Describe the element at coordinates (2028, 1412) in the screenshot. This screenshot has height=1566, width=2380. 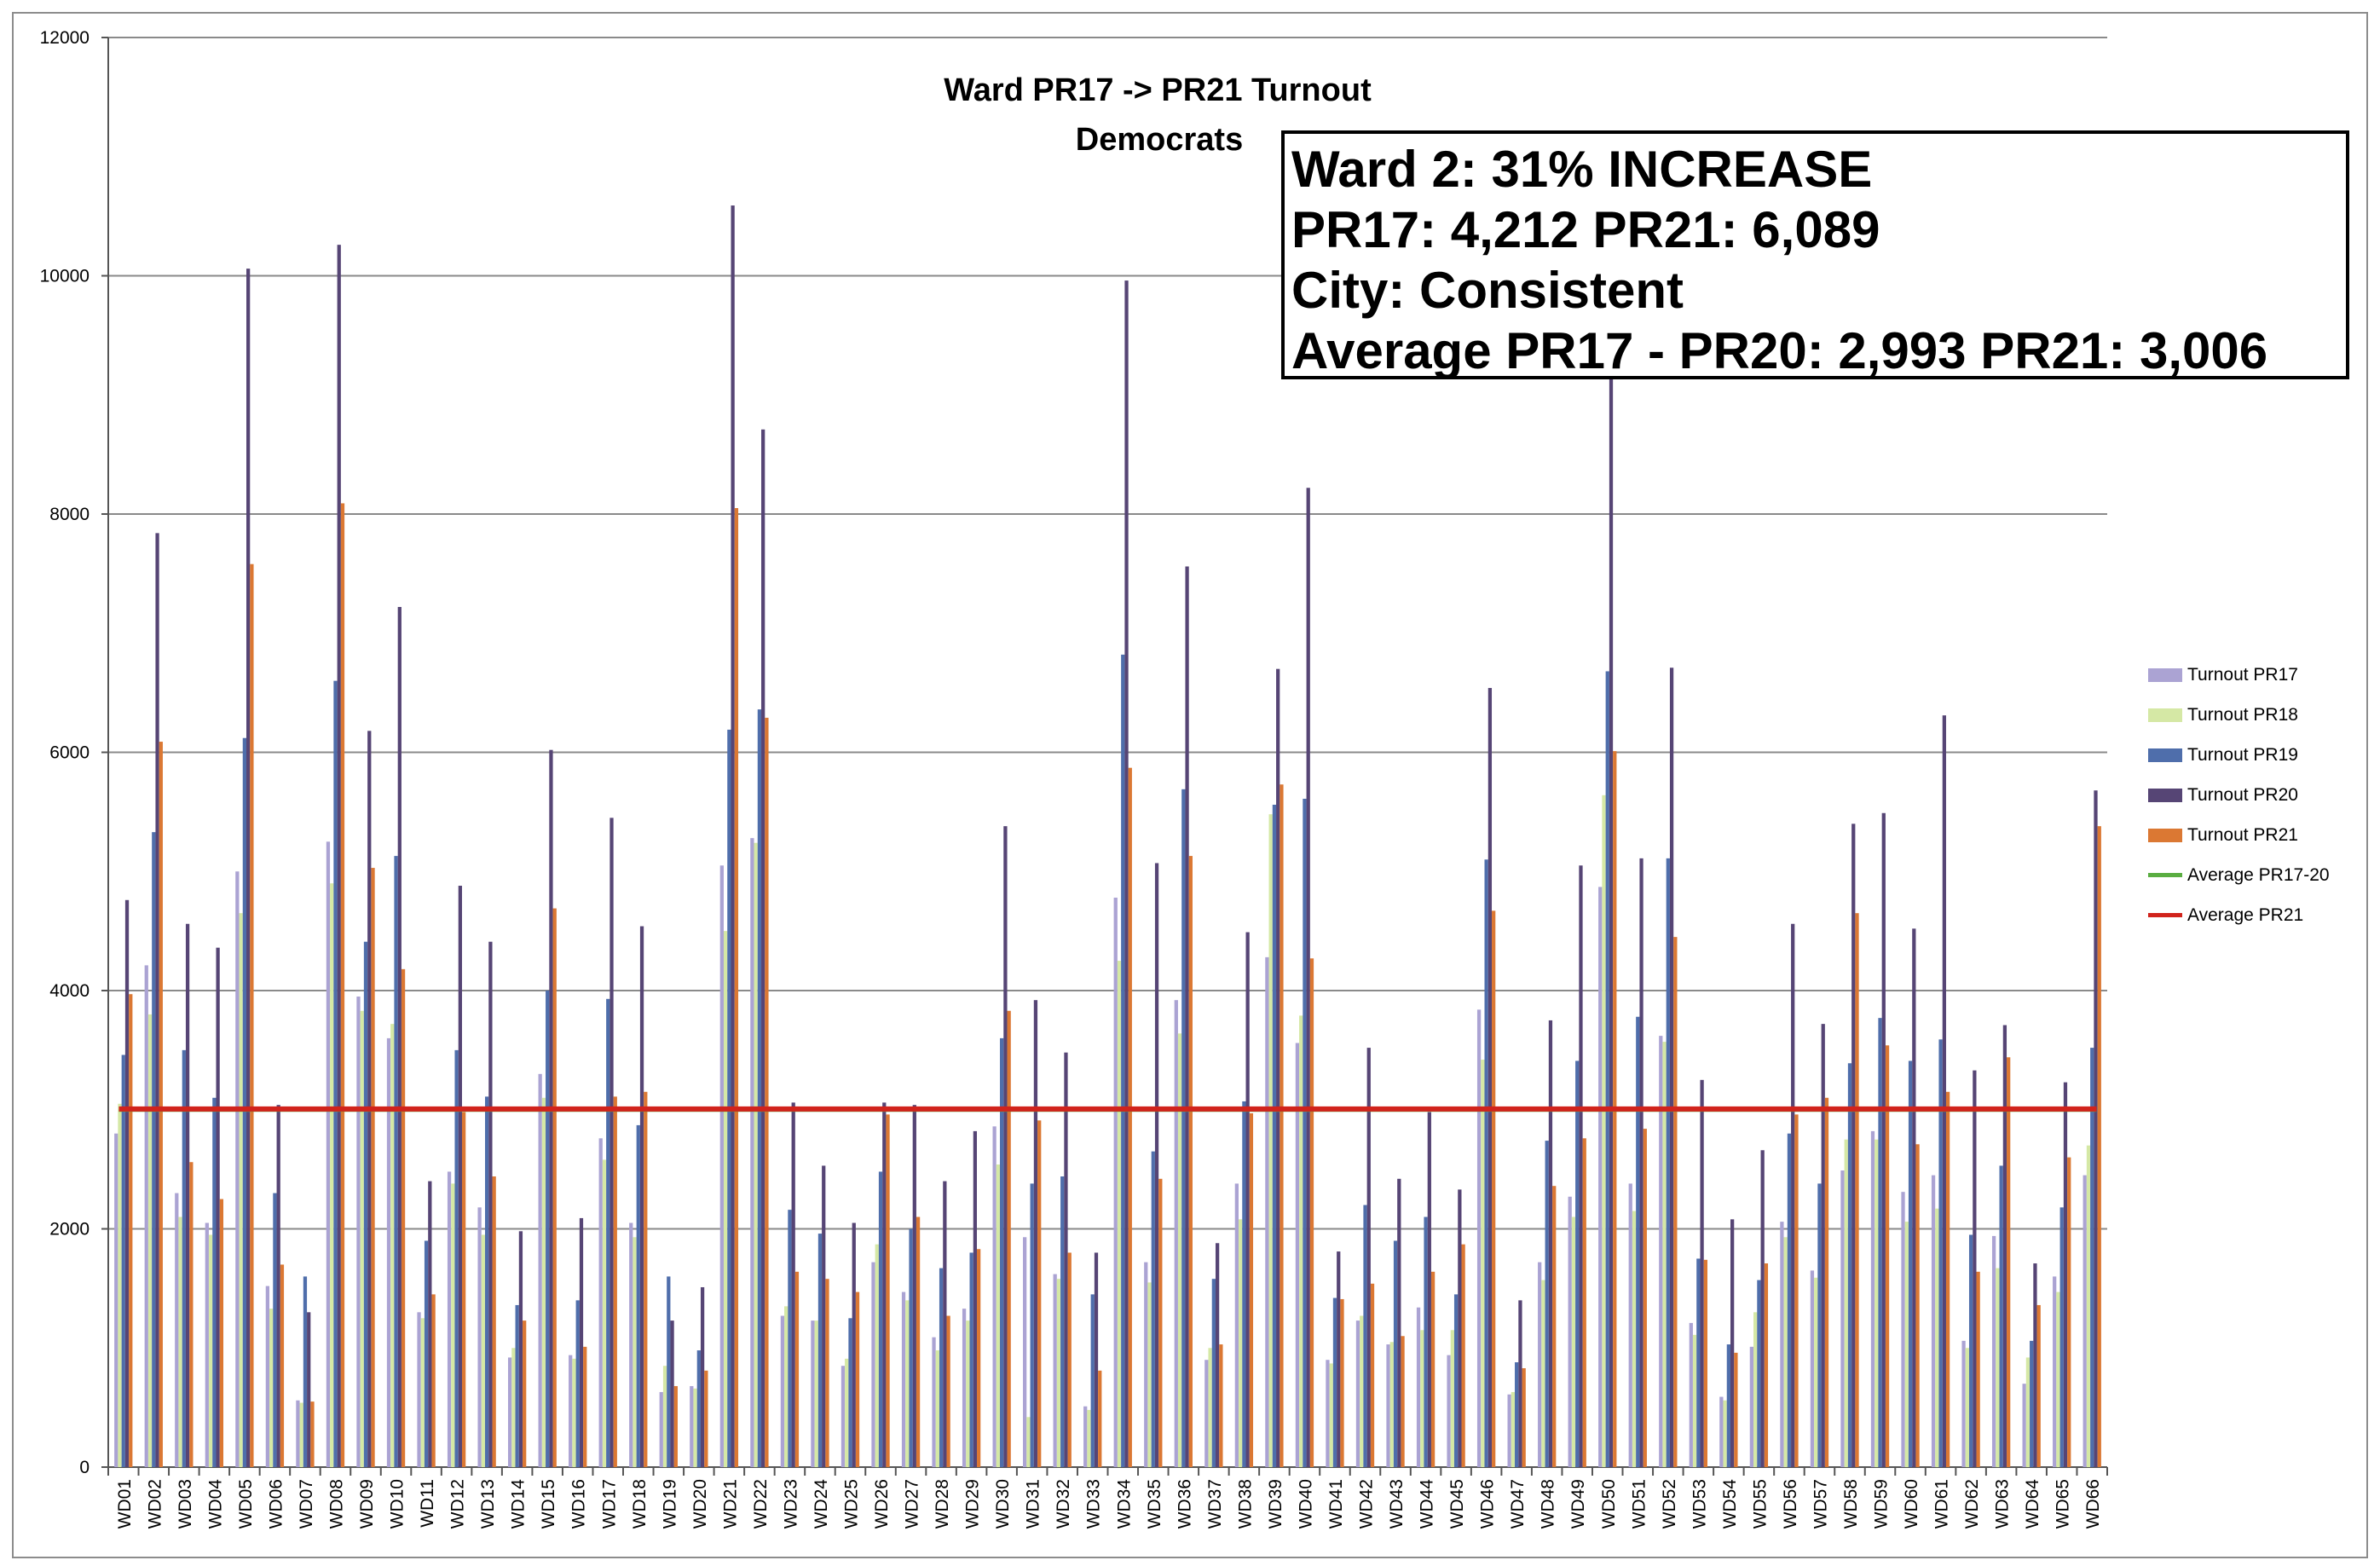
I see `bar-wd64-turnout-pr18` at that location.